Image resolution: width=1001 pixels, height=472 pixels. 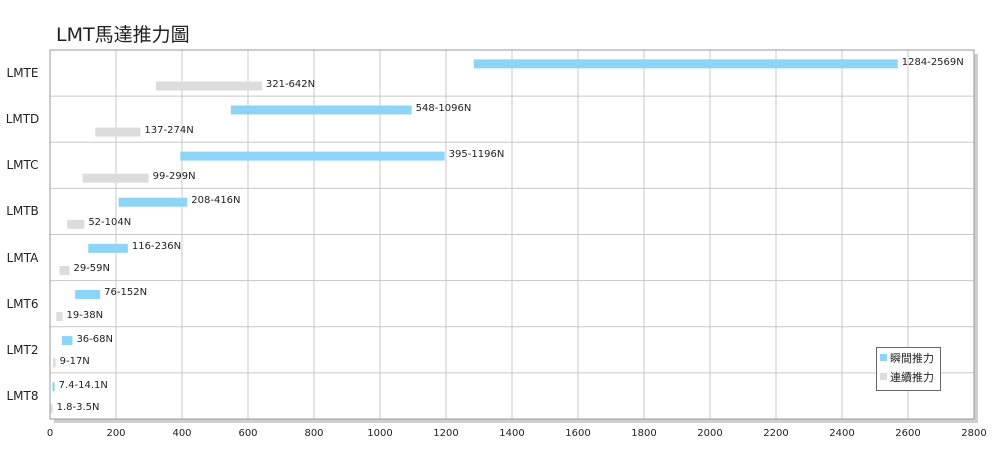 I want to click on bar-label-instant: 76-152N, so click(x=126, y=293).